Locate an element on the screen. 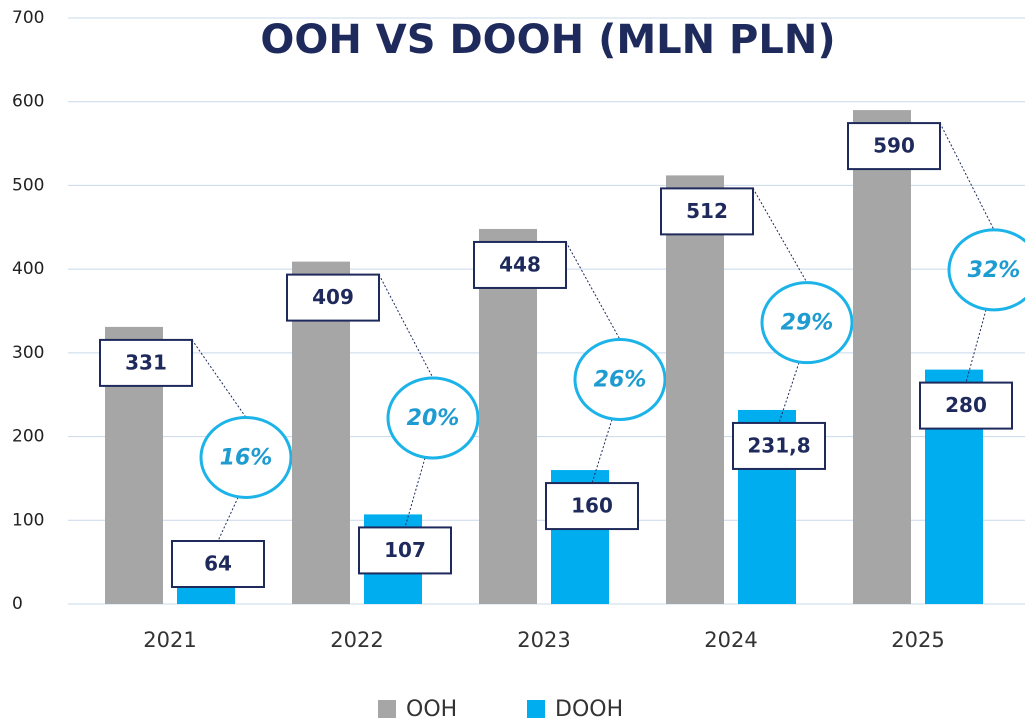 This screenshot has height=724, width=1025. x-tick-label: 2022 is located at coordinates (356, 640).